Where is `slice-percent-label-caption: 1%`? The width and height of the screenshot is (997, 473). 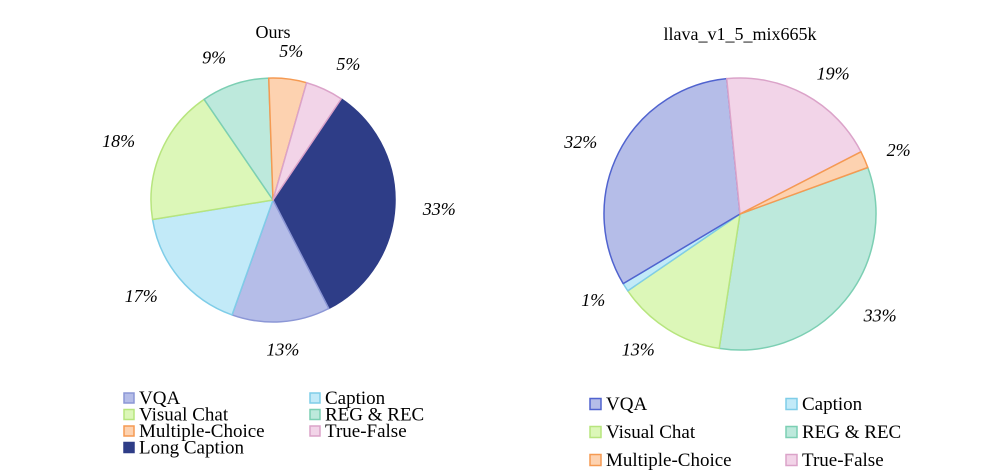 slice-percent-label-caption: 1% is located at coordinates (593, 300).